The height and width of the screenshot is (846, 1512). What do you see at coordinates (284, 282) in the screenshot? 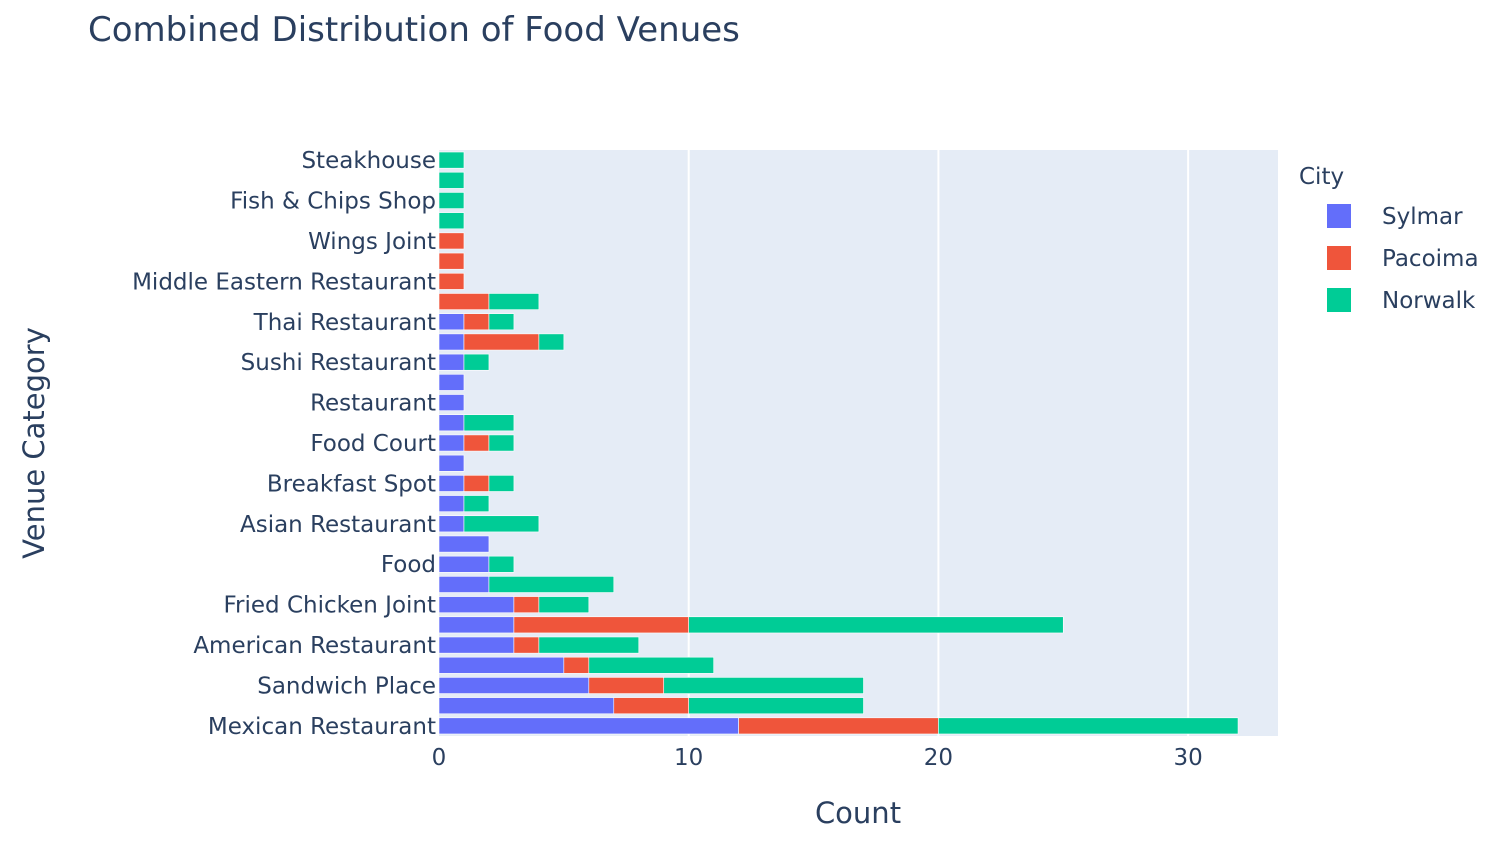
I see `y-tick-label: Middle Eastern Restaurant` at bounding box center [284, 282].